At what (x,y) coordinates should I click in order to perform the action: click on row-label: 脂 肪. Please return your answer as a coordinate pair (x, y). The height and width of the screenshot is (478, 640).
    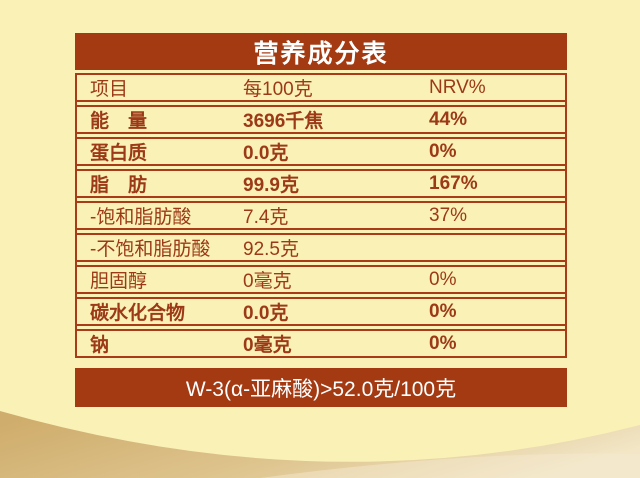
    Looking at the image, I should click on (119, 185).